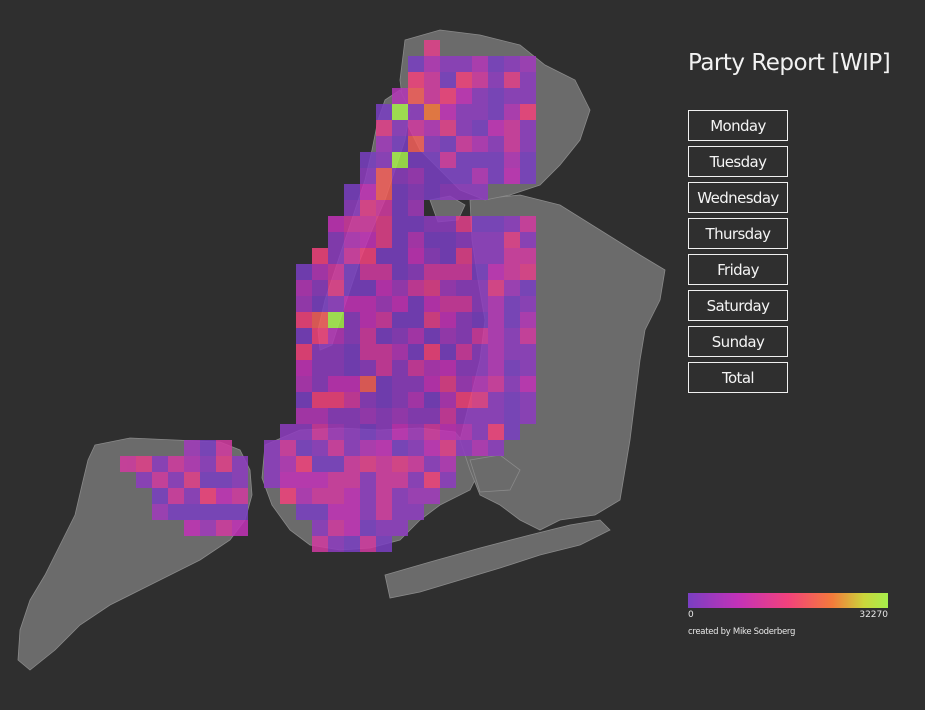  I want to click on day-button-thursday: Thursday, so click(738, 233).